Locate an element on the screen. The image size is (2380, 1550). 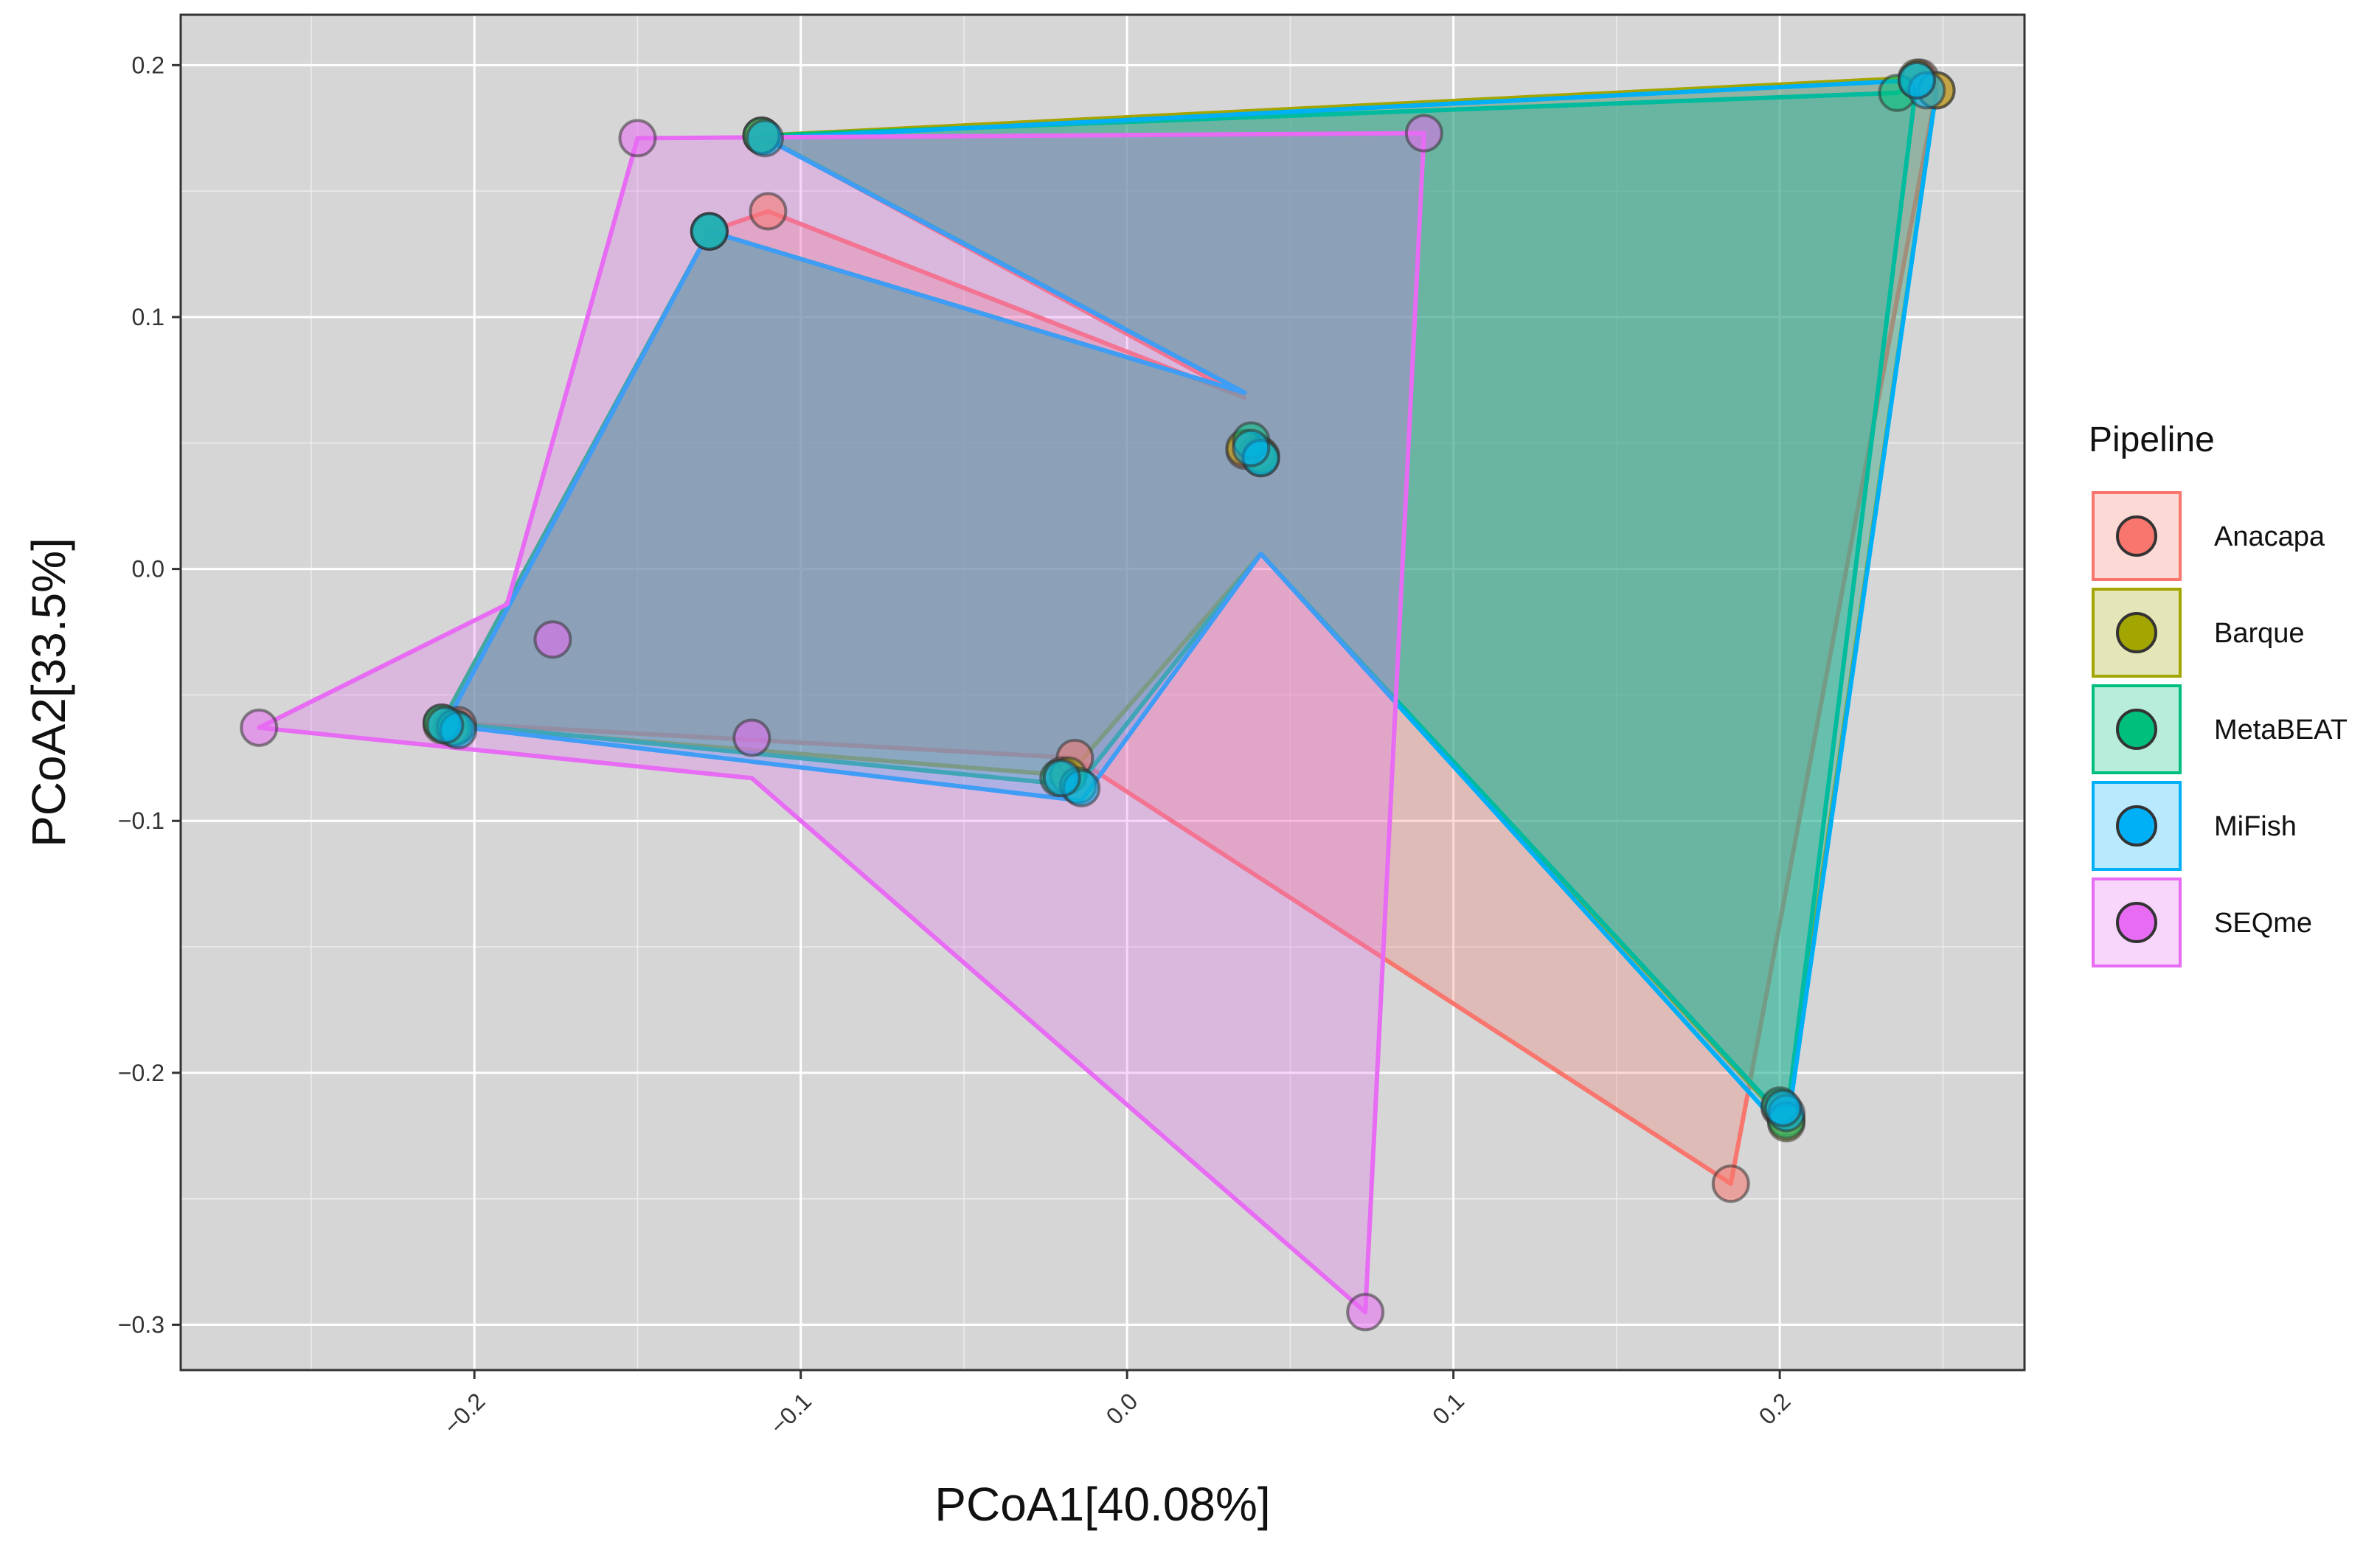
legend-label: Barque is located at coordinates (2259, 633).